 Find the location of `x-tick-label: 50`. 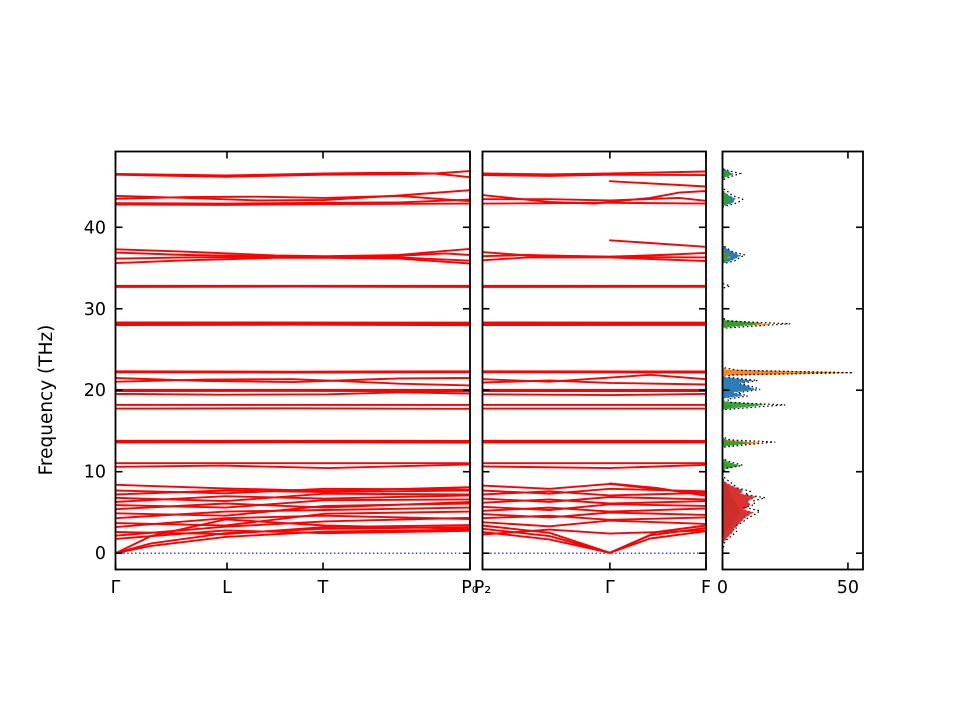

x-tick-label: 50 is located at coordinates (848, 588).